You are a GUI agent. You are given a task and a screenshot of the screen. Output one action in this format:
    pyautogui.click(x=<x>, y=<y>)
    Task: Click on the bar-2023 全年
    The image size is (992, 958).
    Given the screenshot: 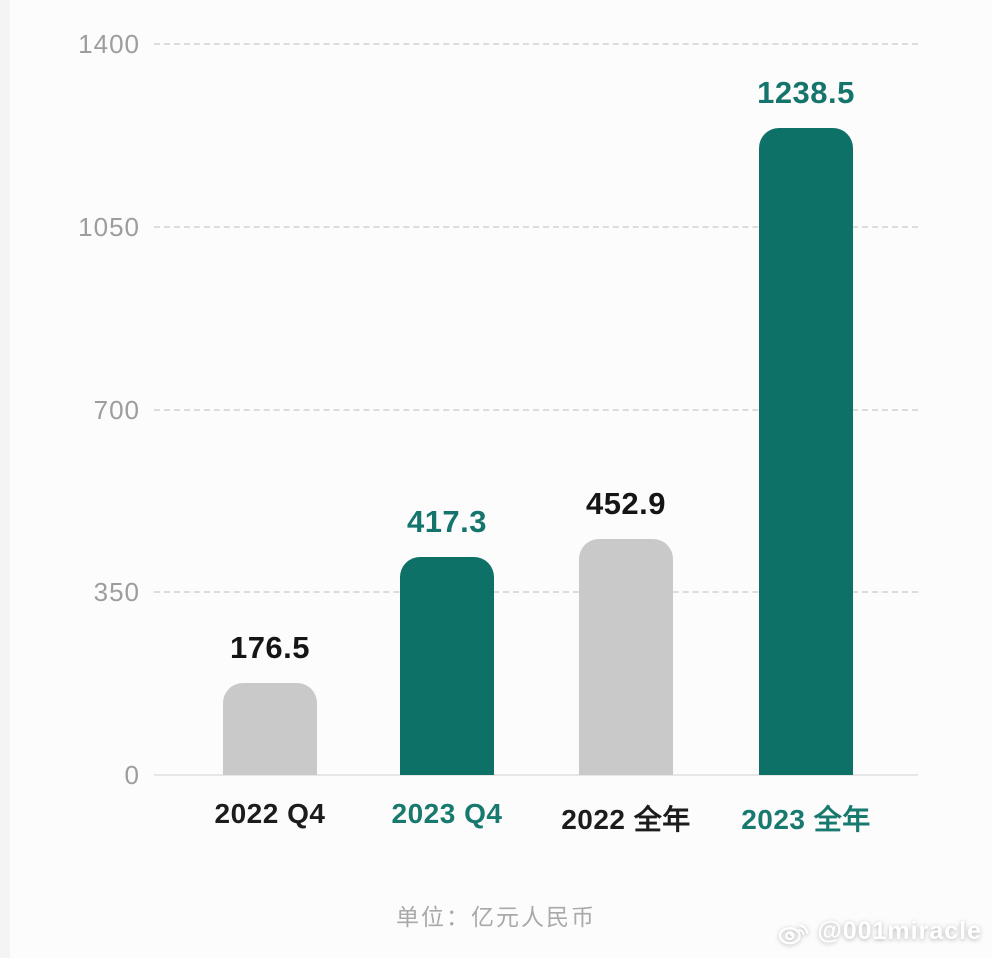 What is the action you would take?
    pyautogui.click(x=806, y=451)
    